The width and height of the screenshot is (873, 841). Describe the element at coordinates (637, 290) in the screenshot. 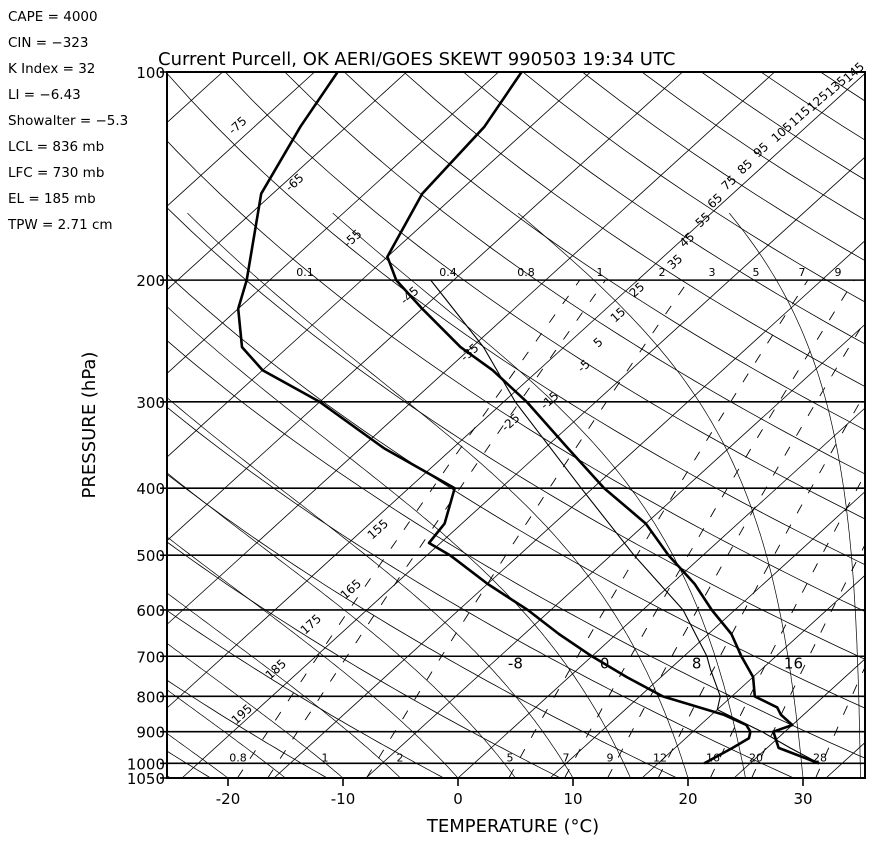

I see `theta-label: 25` at that location.